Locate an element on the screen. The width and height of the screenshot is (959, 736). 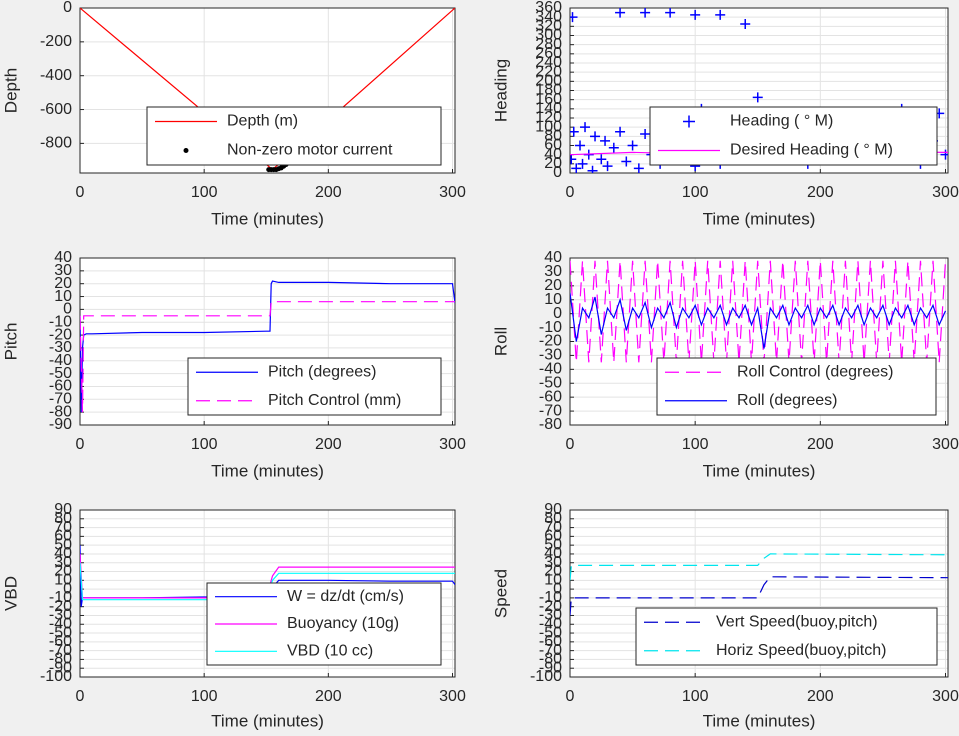
y-tick-label: 70 is located at coordinates (63, 527).